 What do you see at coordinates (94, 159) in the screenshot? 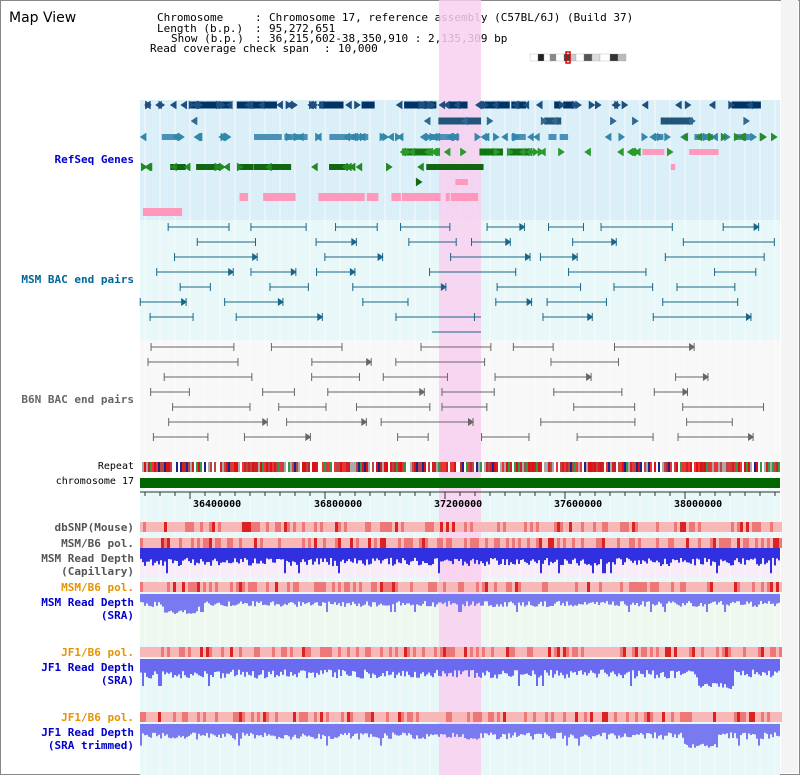
I see `label-refseq-genes: RefSeq Genes` at bounding box center [94, 159].